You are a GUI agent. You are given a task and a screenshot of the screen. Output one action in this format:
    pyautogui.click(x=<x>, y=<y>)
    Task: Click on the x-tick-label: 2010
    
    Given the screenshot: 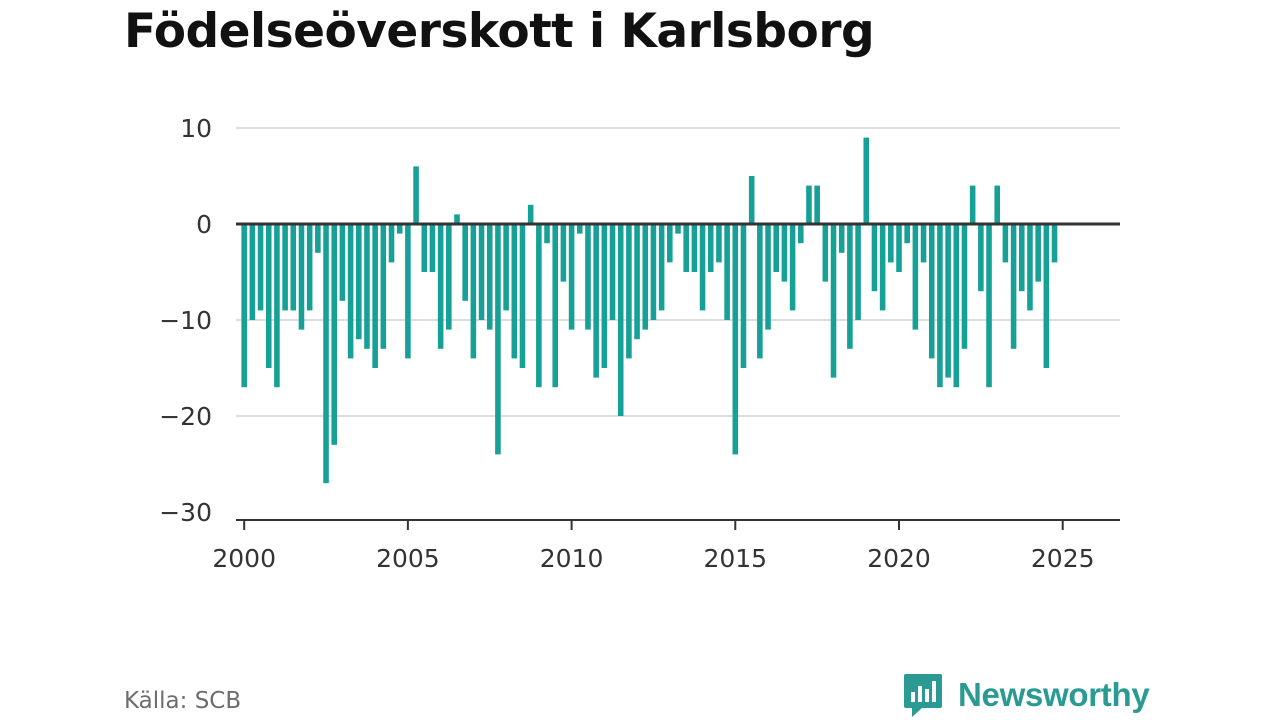 What is the action you would take?
    pyautogui.click(x=572, y=558)
    